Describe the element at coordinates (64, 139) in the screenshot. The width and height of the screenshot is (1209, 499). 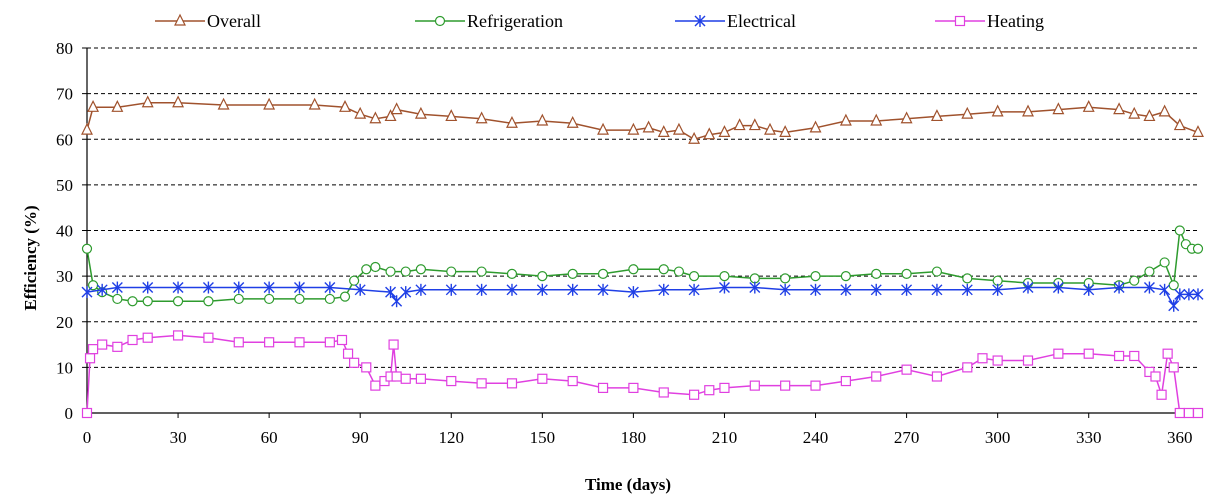
I see `y-tick-label: 60` at that location.